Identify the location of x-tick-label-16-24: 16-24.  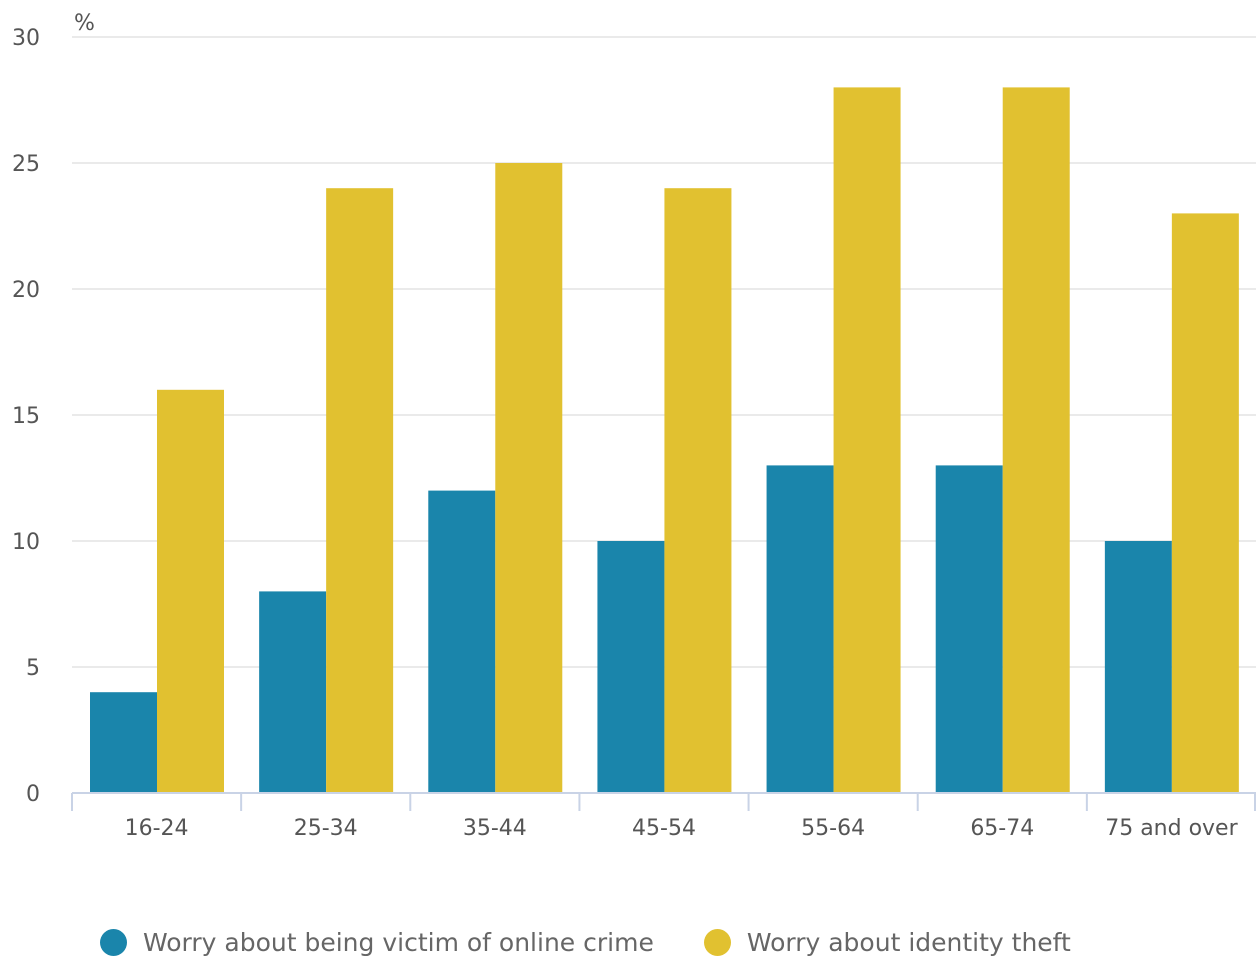
(157, 828).